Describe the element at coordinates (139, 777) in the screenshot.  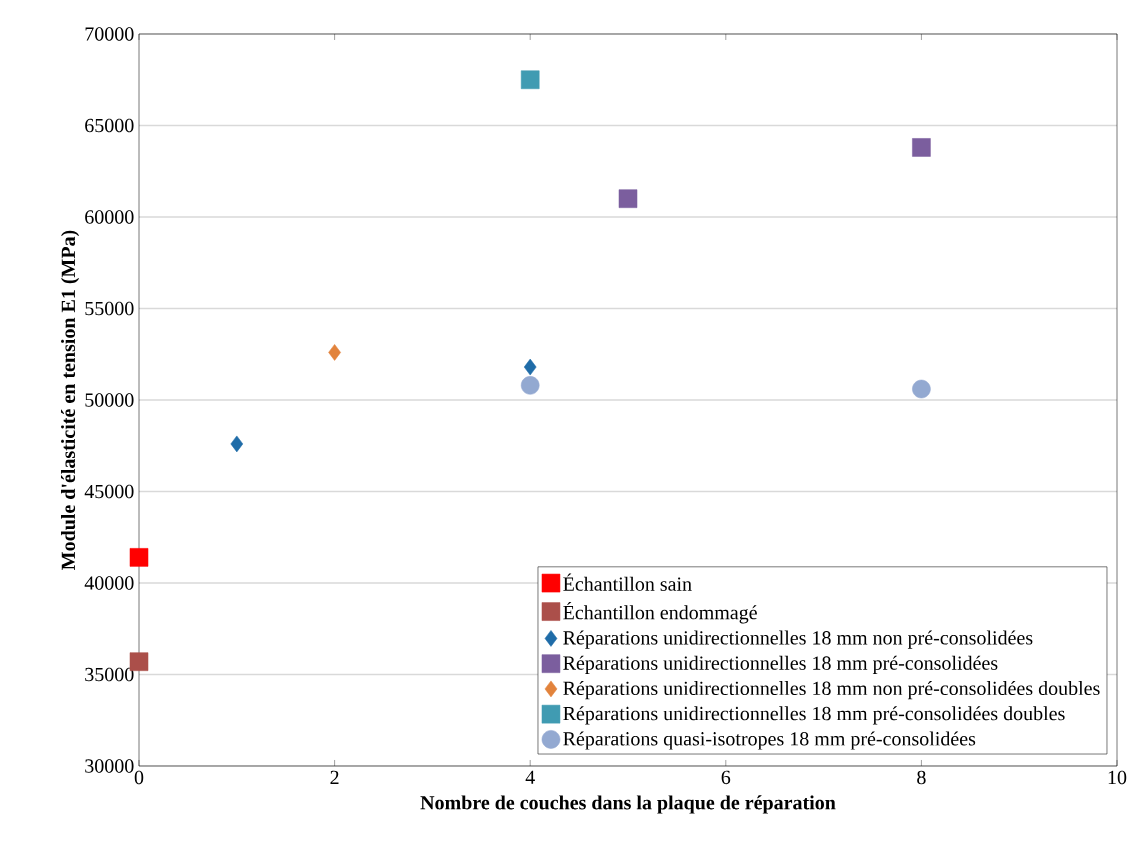
I see `x-tick-label: 0` at that location.